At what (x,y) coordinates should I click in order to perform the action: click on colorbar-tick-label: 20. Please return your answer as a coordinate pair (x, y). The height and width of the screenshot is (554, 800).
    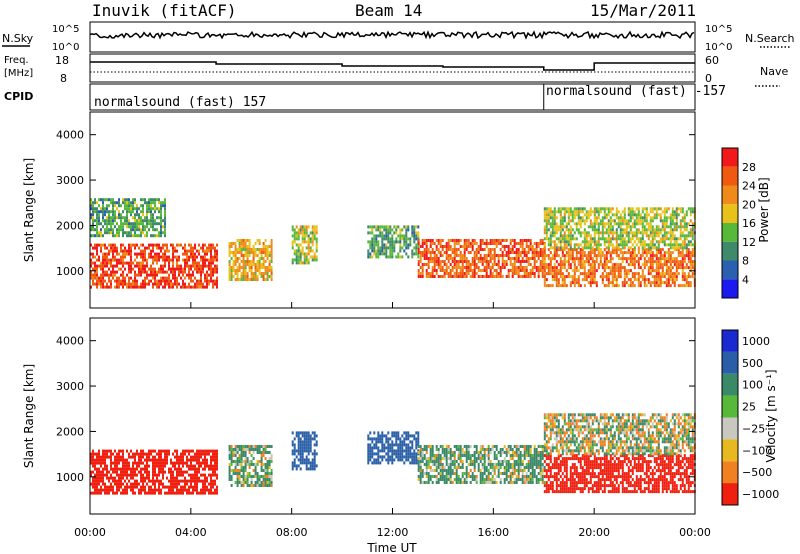
    Looking at the image, I should click on (749, 204).